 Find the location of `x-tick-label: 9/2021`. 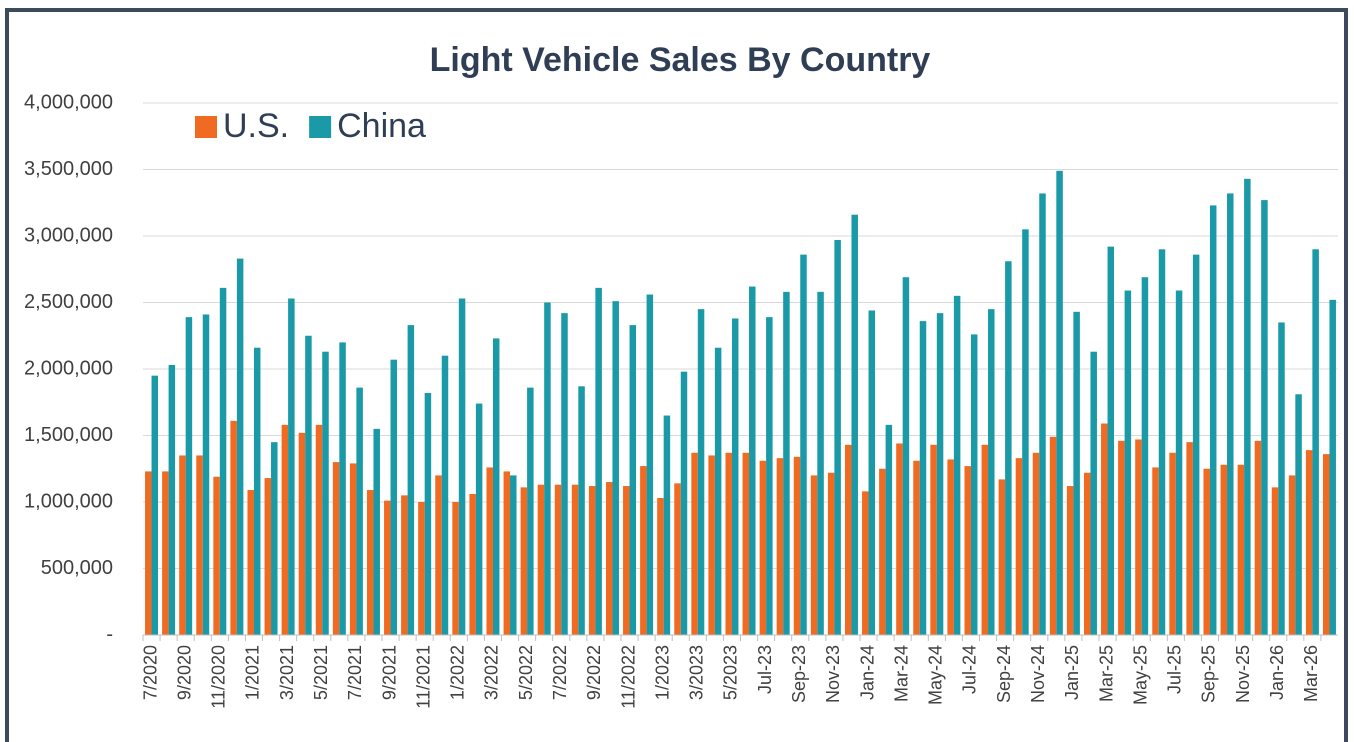

x-tick-label: 9/2021 is located at coordinates (389, 672).